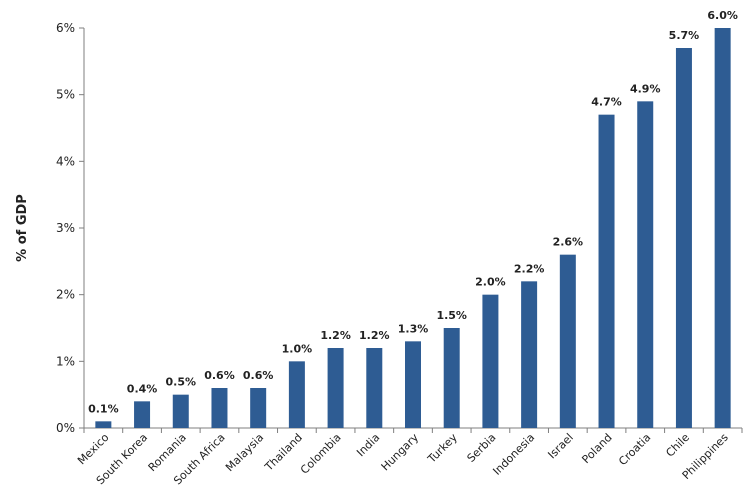  Describe the element at coordinates (65, 161) in the screenshot. I see `y-tick-label: 4%` at that location.